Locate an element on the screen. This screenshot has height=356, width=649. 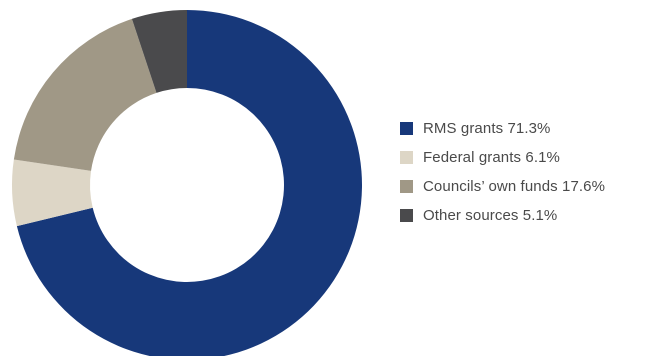
legend-swatch-councils-own-funds is located at coordinates (406, 186).